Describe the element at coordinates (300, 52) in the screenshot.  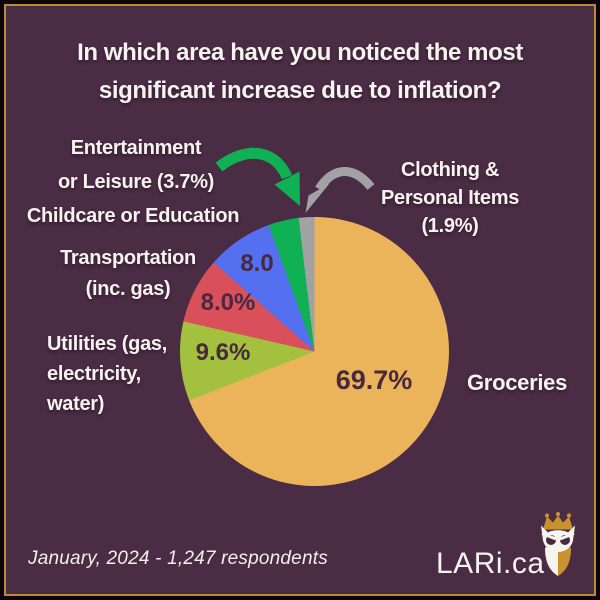
I see `title-line-1: In which area have you noticed the most` at that location.